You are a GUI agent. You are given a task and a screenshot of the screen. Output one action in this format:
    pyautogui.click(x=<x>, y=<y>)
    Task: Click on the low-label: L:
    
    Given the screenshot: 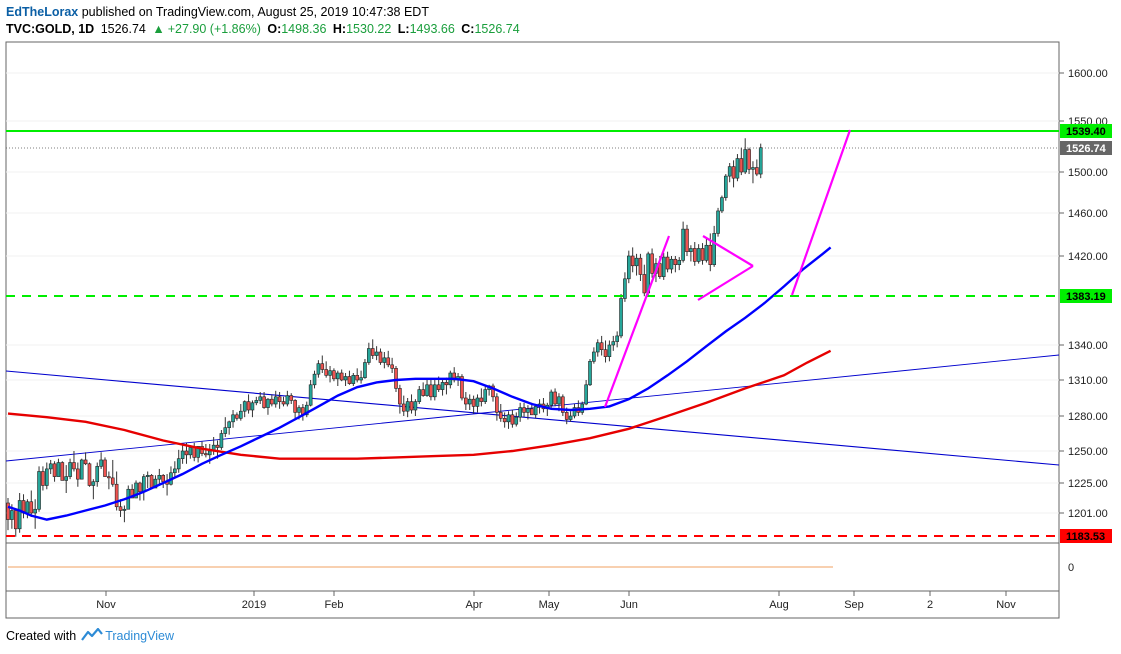 What is the action you would take?
    pyautogui.click(x=403, y=29)
    